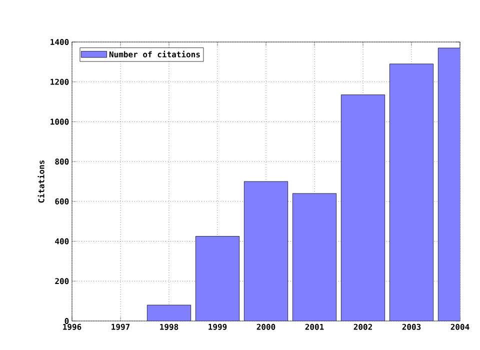 This screenshot has width=480, height=350. Describe the element at coordinates (72, 327) in the screenshot. I see `x-tick-label: 1996` at that location.